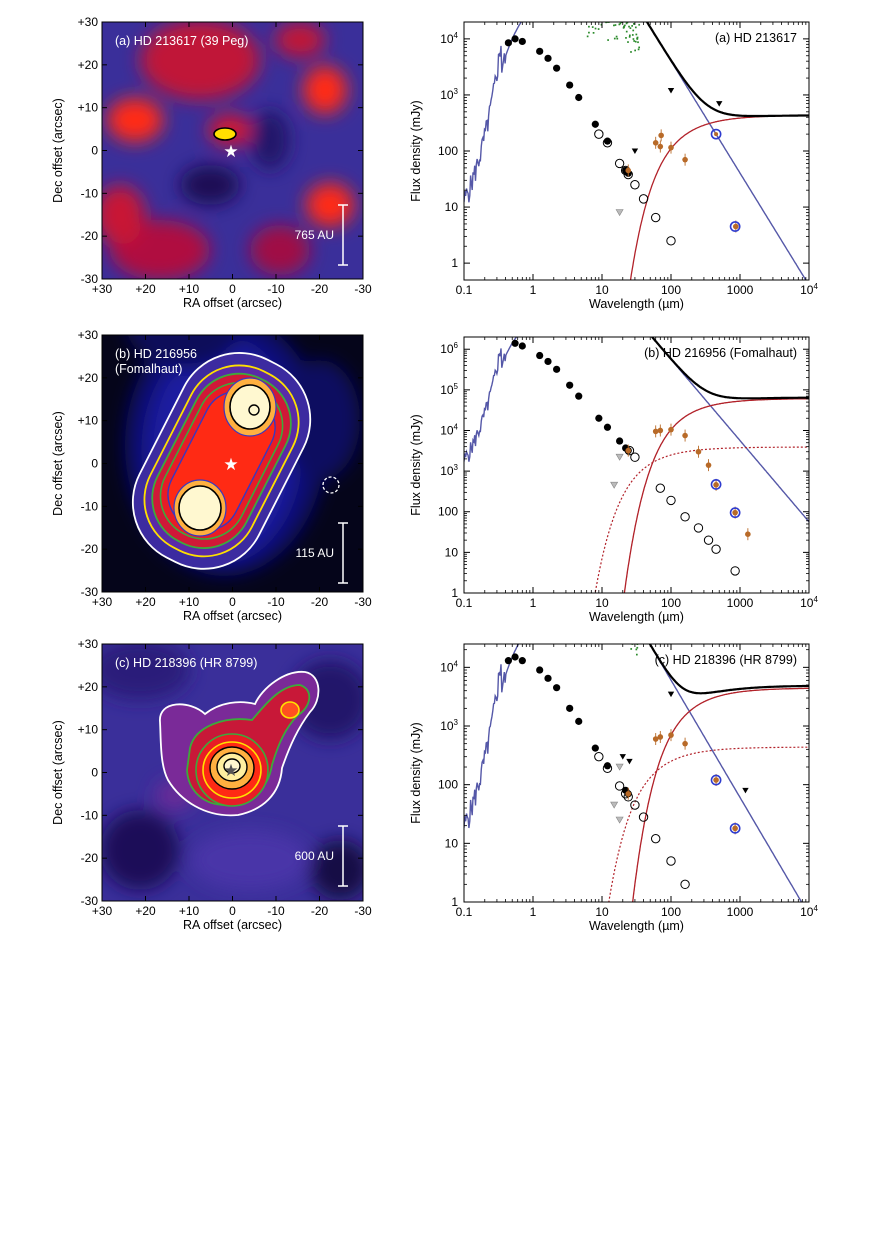  Describe the element at coordinates (232, 463) in the screenshot. I see `image-b-map: ★` at that location.